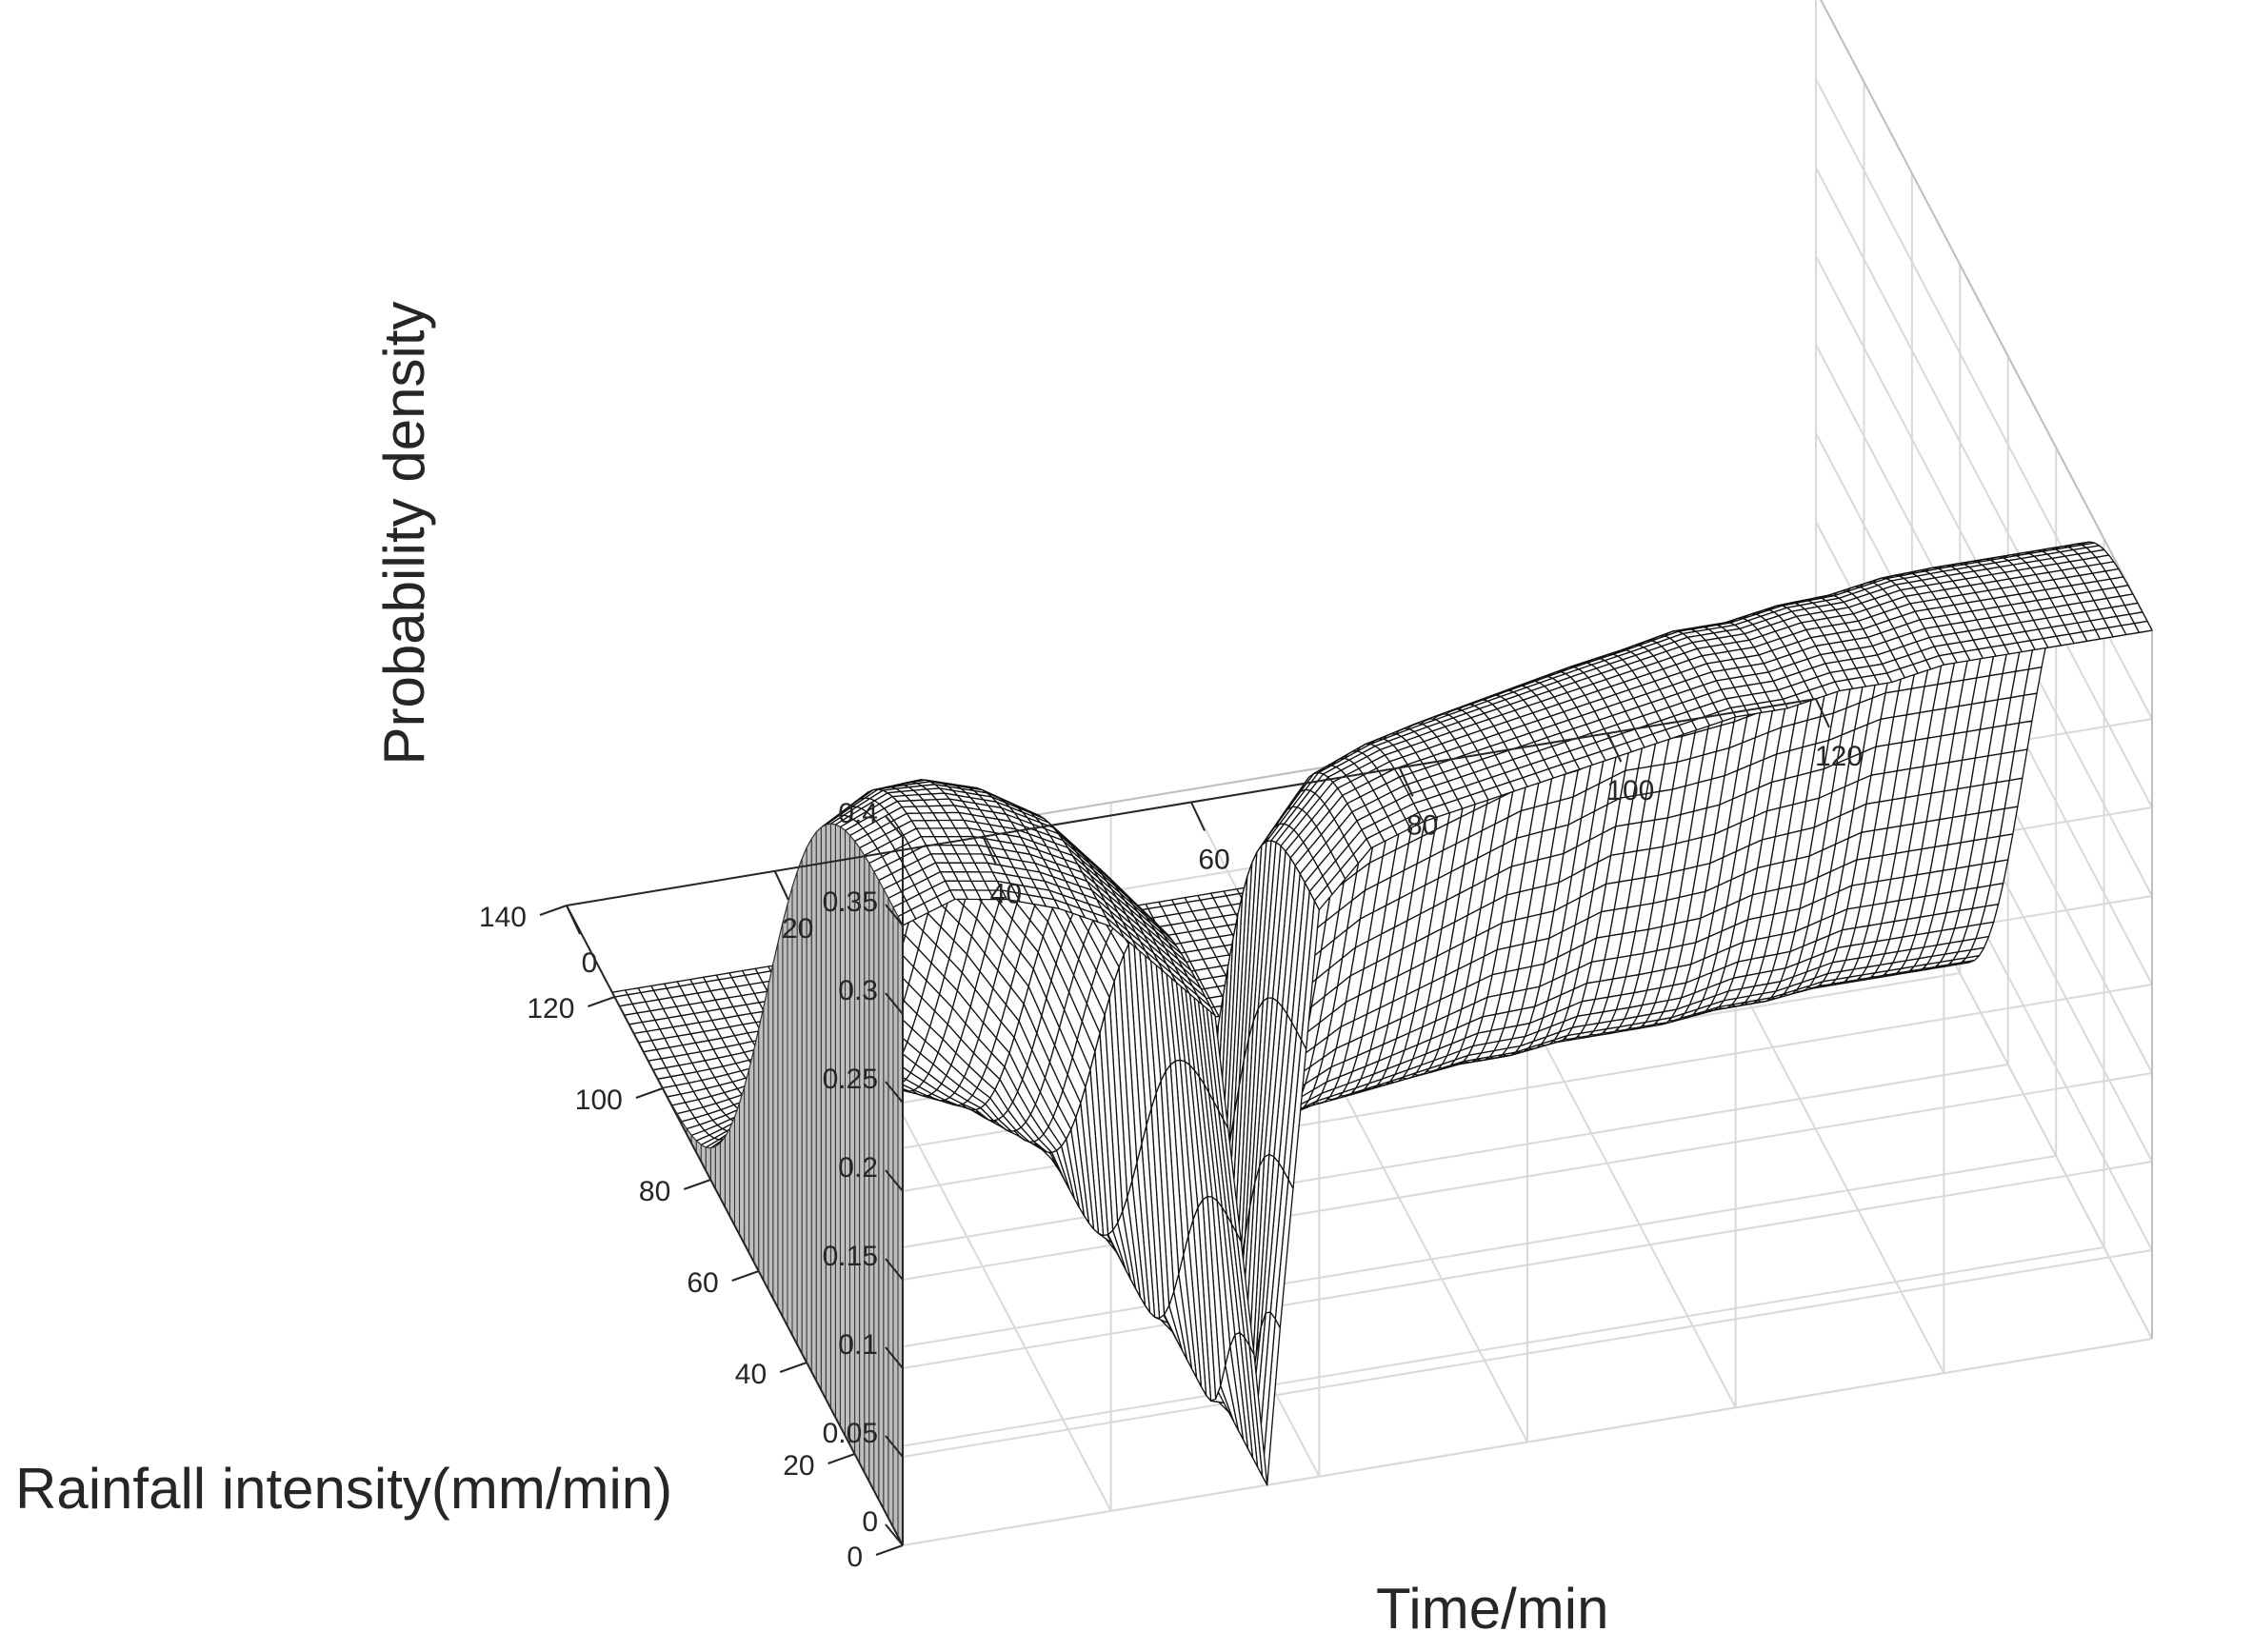 This screenshot has width=2253, height=1652. What do you see at coordinates (1987, 315) in the screenshot?
I see `box-edge` at bounding box center [1987, 315].